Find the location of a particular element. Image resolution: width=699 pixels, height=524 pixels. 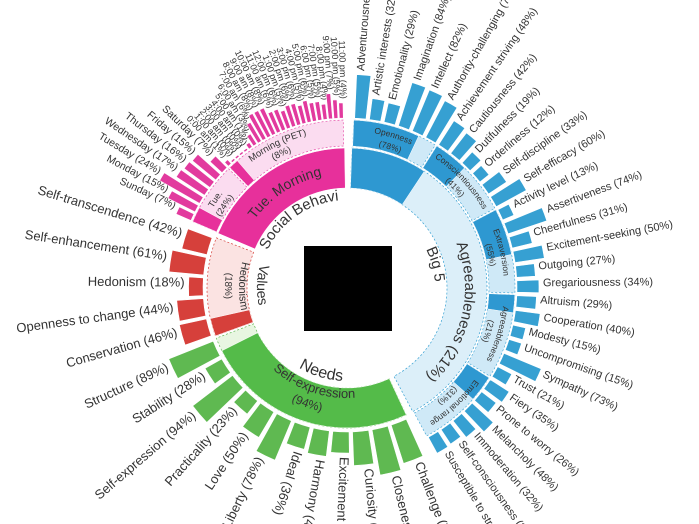

leaf-label: 10:00 pm (5%) is located at coordinates (336, 66).